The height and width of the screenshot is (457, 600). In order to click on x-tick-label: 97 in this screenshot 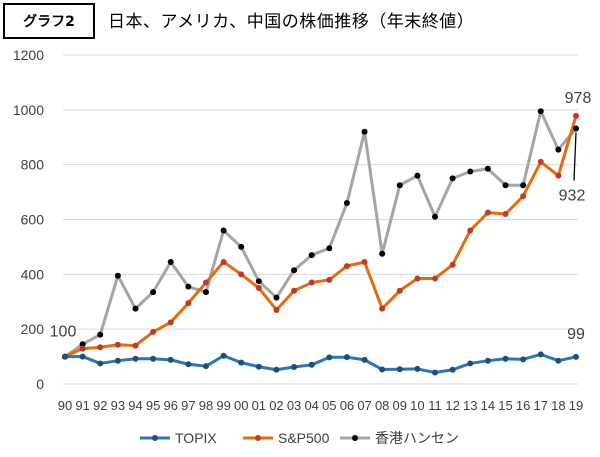, I will do `click(188, 405)`.